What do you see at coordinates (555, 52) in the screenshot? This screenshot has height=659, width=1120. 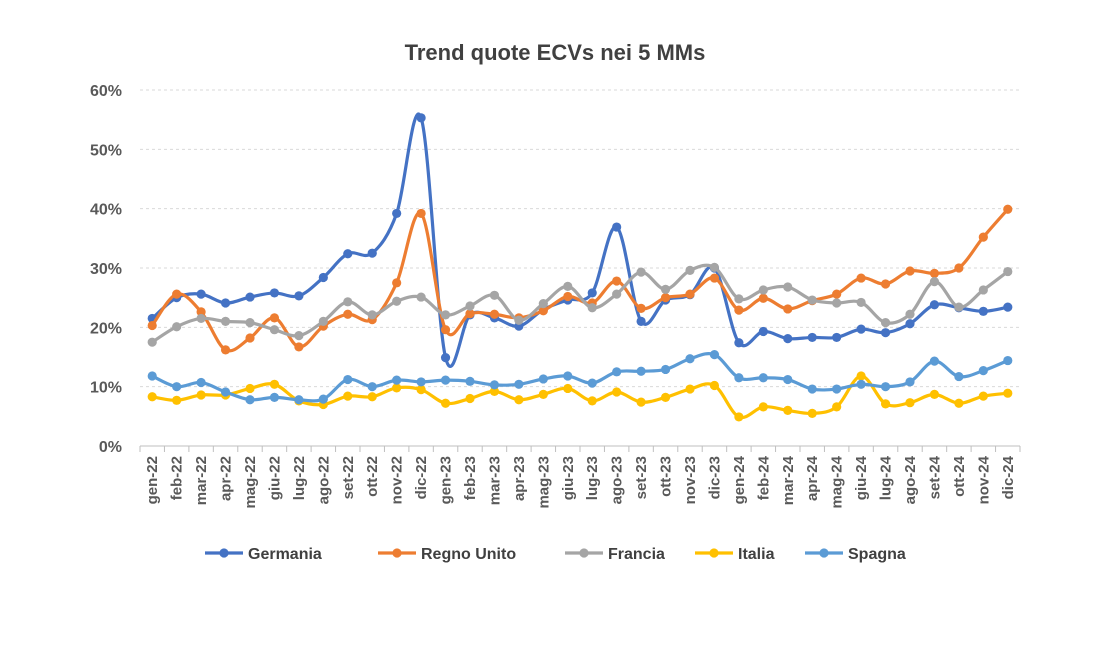 I see `chart-title: Trend quote ECVs nei 5 MMs` at bounding box center [555, 52].